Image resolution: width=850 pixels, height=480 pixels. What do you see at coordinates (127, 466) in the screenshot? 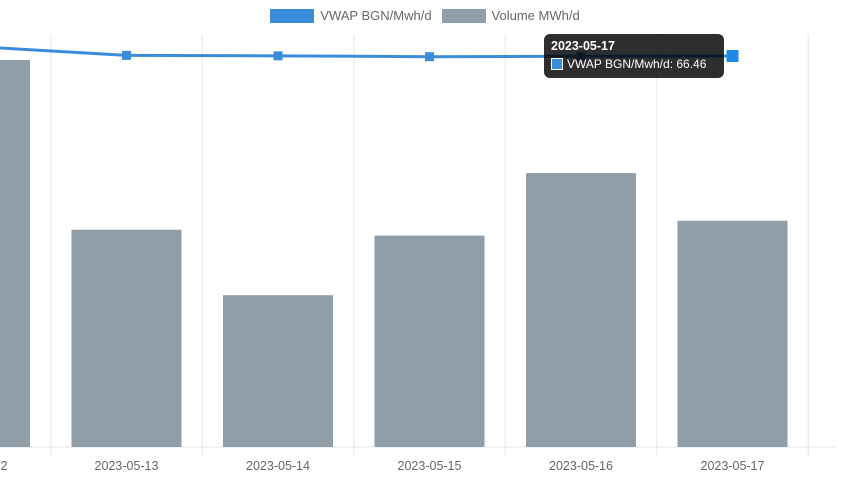
I see `x-tick-label: 2023-05-13` at bounding box center [127, 466].